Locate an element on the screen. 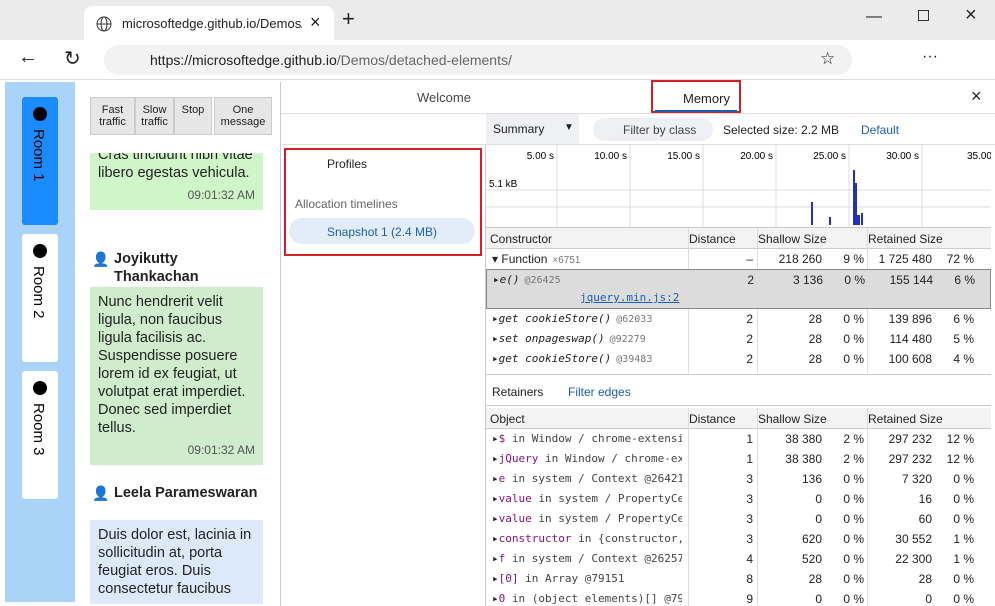 This screenshot has height=606, width=995. shallow: 620 is located at coordinates (811, 539).